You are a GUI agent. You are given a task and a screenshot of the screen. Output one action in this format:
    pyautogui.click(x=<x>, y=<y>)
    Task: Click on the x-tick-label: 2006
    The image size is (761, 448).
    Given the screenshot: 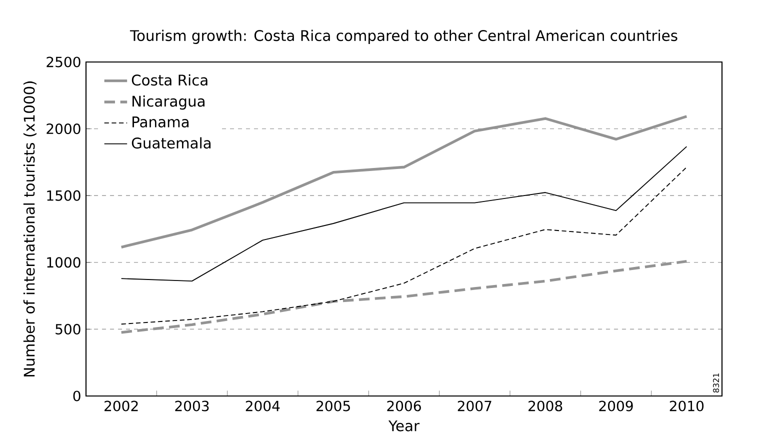 What is the action you would take?
    pyautogui.click(x=404, y=406)
    